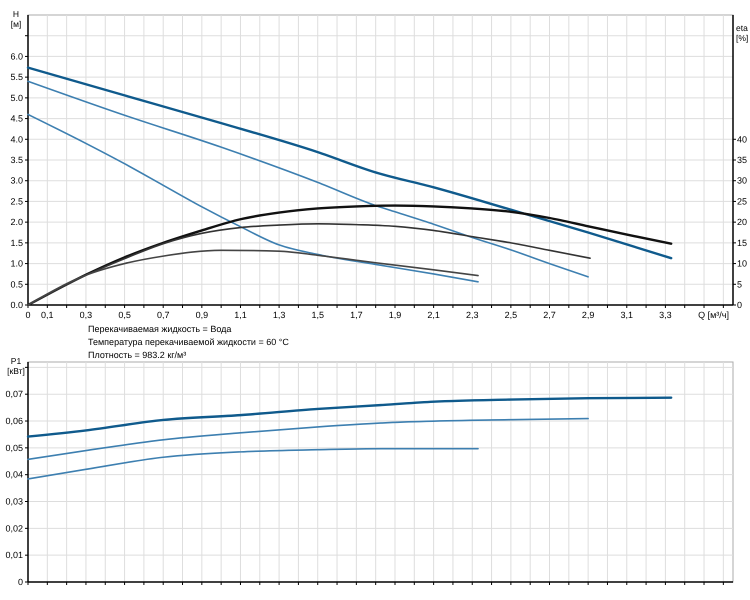 This screenshot has width=750, height=600. What do you see at coordinates (742, 201) in the screenshot?
I see `y2-tick-label: 25` at bounding box center [742, 201].